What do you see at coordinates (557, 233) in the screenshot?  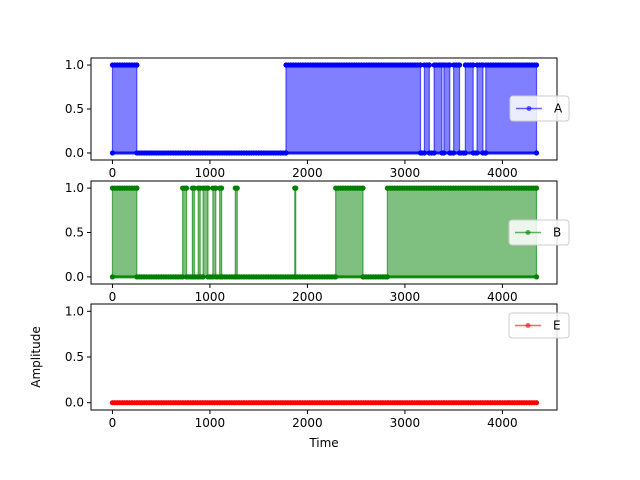 I see `legend-label: B` at bounding box center [557, 233].